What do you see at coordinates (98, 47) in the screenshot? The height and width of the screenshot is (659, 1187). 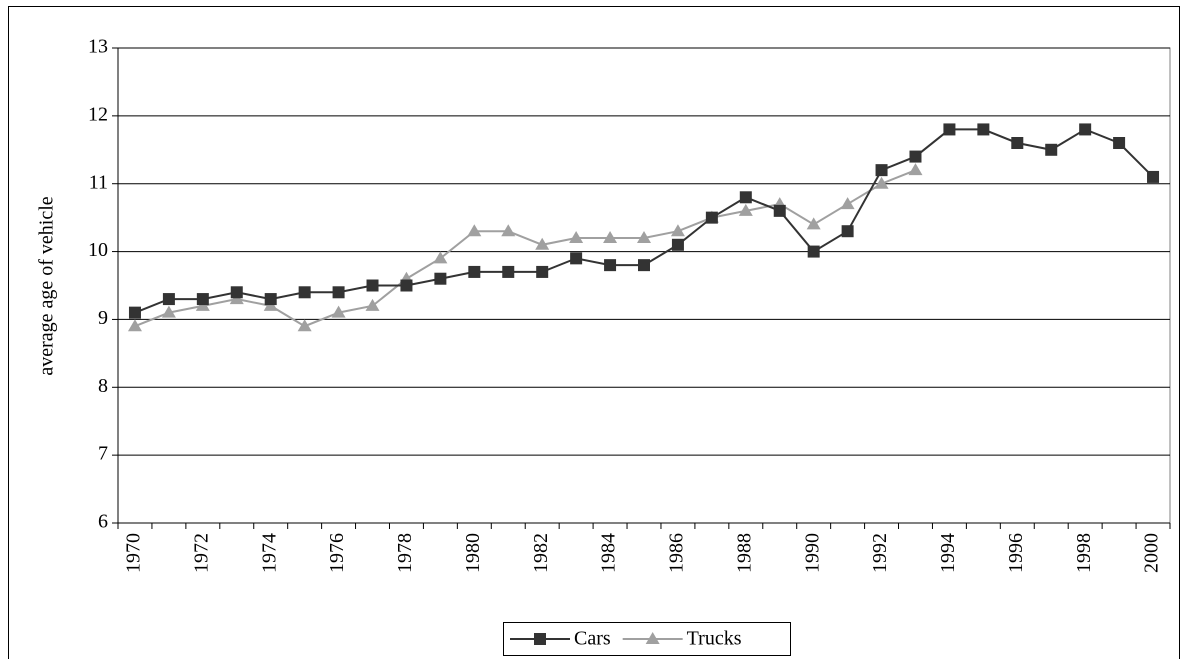 I see `y-tick-label: 13` at bounding box center [98, 47].